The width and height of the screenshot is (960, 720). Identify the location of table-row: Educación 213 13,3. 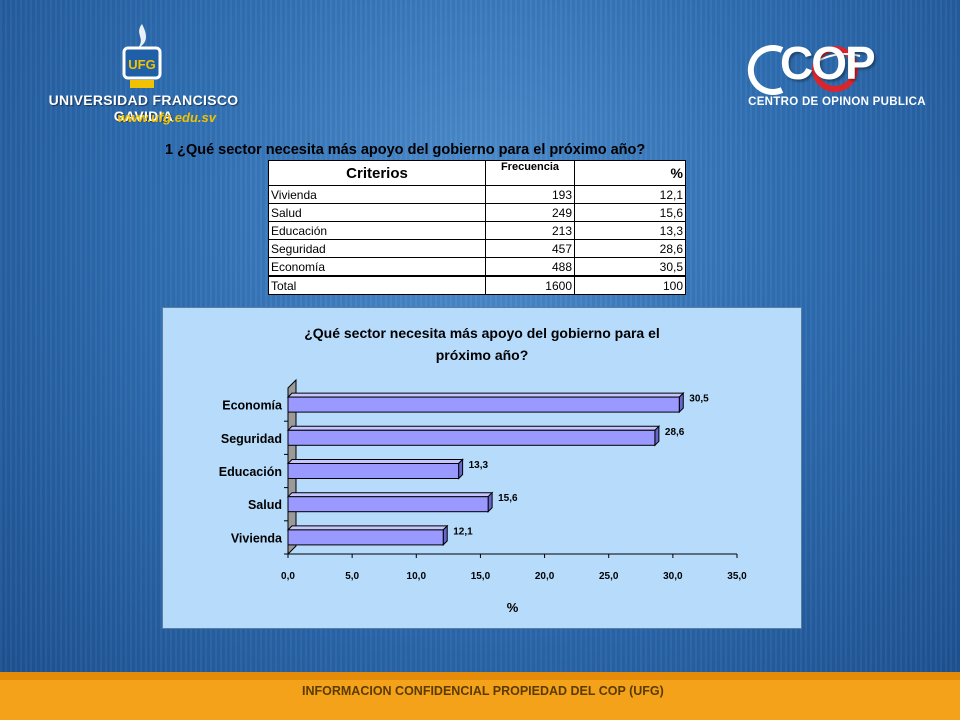
(477, 230).